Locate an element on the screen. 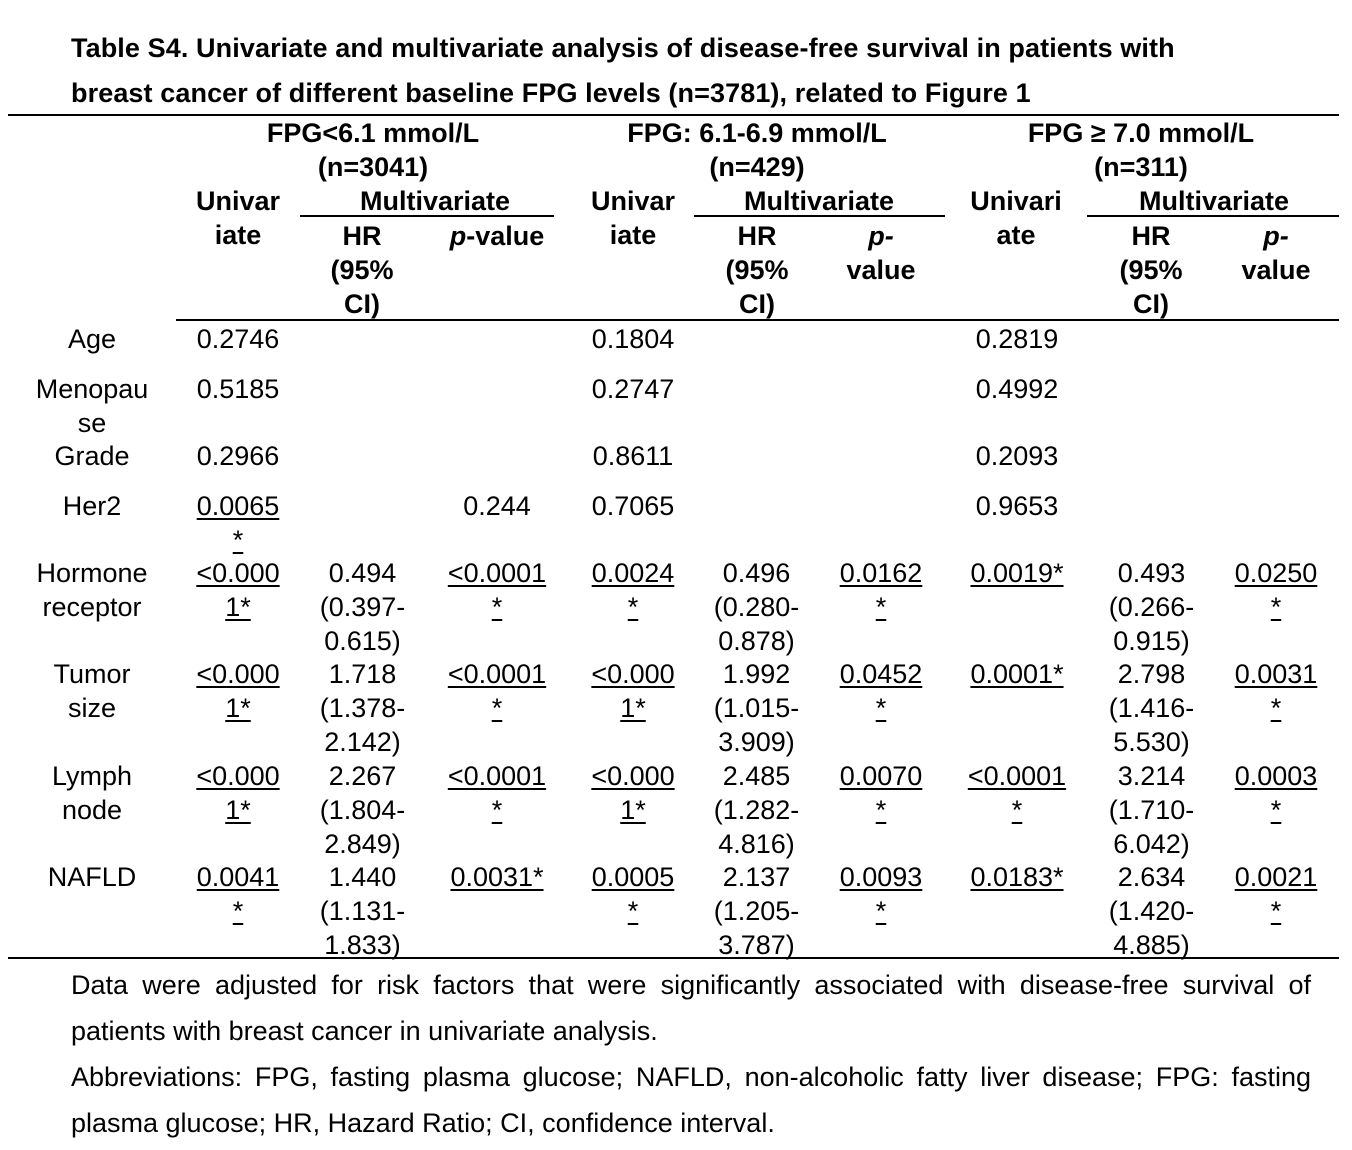 This screenshot has width=1352, height=1150. table-cell-line: 0.7065 is located at coordinates (633, 506).